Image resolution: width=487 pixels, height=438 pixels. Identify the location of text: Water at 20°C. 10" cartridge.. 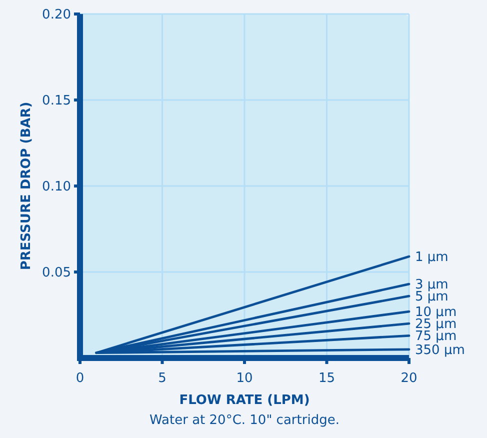
(245, 420).